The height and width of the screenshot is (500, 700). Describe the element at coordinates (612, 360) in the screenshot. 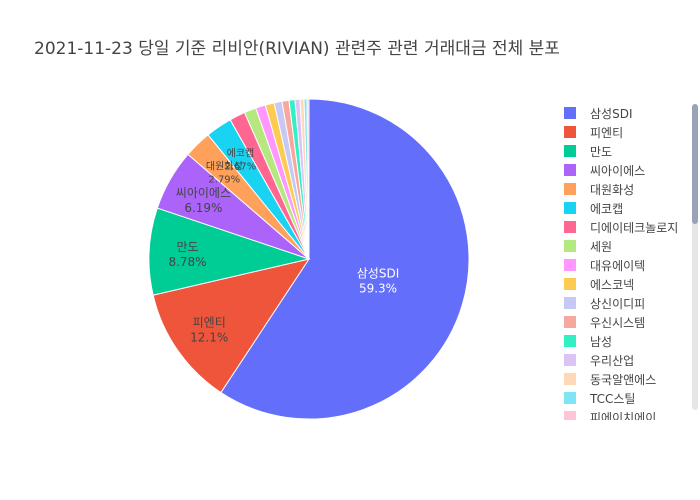

I see `legend-label: 우리산업` at that location.